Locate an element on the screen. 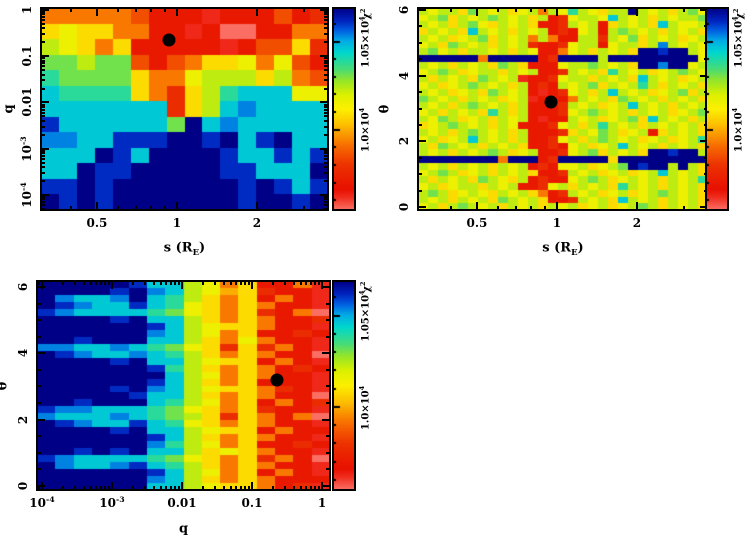  colorbar-frame-chi2-map-theta-vs-q is located at coordinates (344, 385).